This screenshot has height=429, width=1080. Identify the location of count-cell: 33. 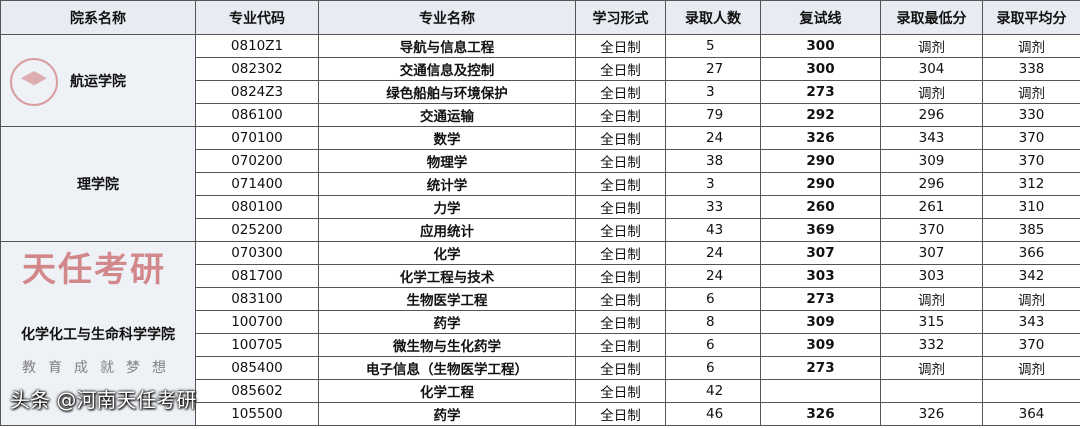
(713, 207).